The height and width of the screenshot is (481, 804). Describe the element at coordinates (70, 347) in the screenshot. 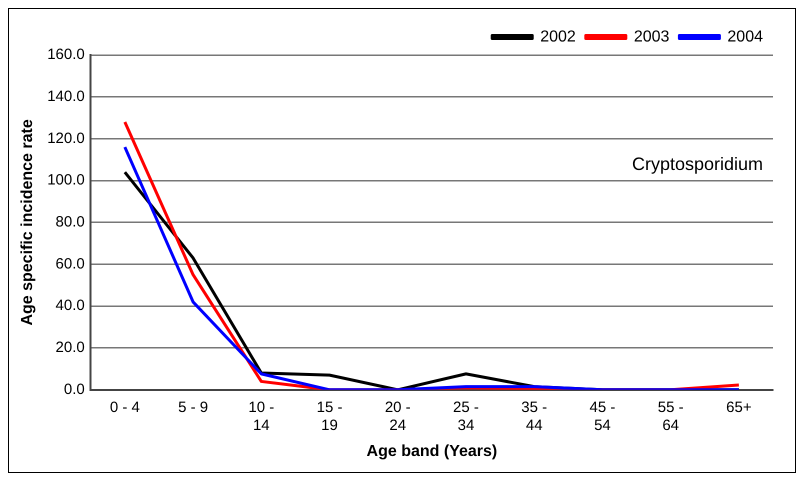

I see `y-tick-label: 20.0` at that location.